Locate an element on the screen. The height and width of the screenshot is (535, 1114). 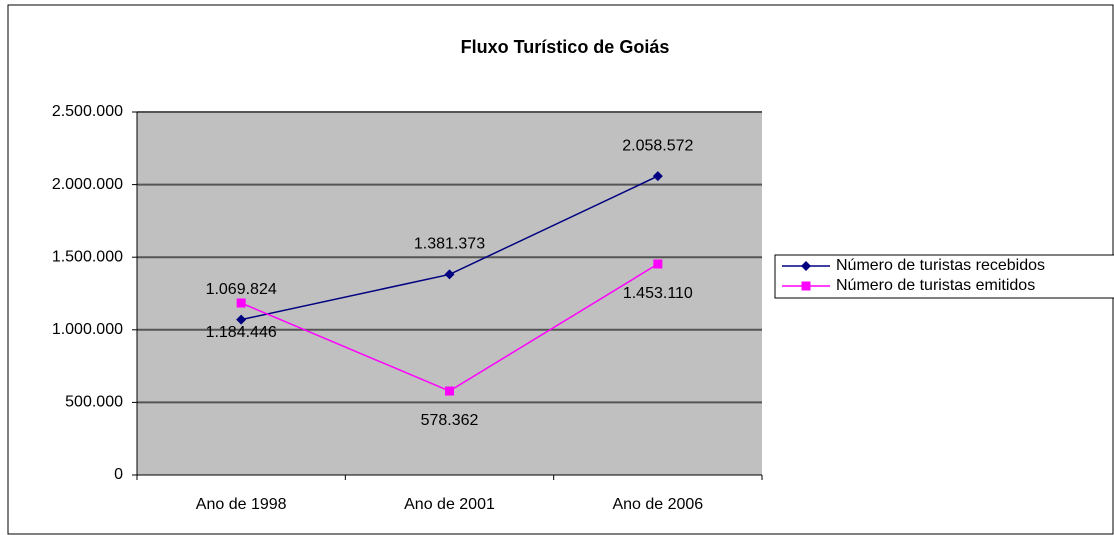
y-tick-label: 2.000.000 is located at coordinates (87, 184).